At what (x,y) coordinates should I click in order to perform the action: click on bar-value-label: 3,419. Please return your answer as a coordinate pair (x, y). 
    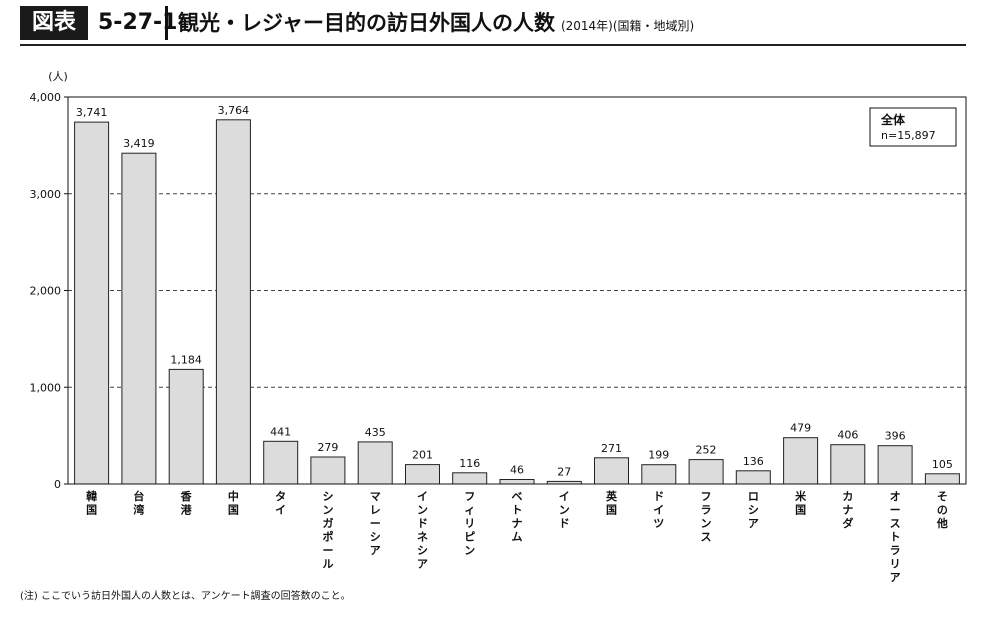
    Looking at the image, I should click on (139, 143).